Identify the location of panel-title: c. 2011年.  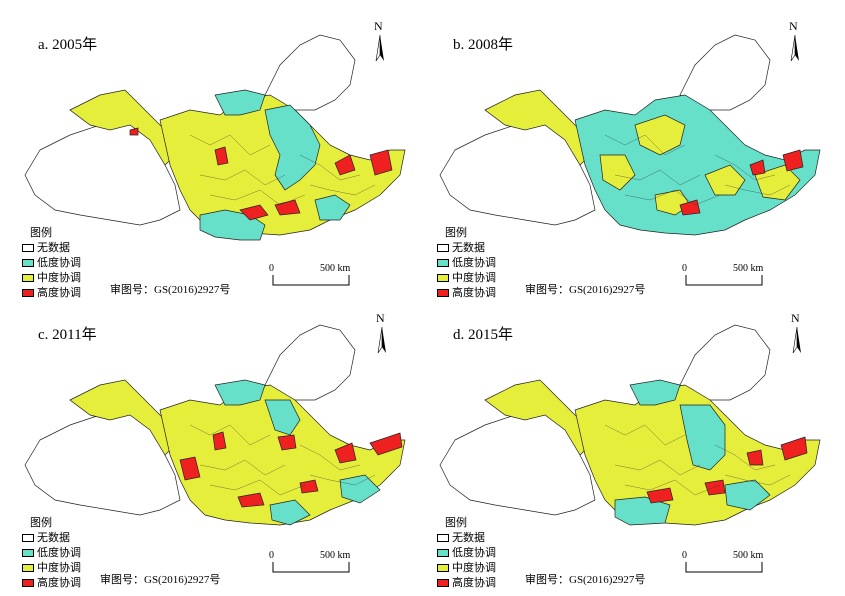
(67, 335).